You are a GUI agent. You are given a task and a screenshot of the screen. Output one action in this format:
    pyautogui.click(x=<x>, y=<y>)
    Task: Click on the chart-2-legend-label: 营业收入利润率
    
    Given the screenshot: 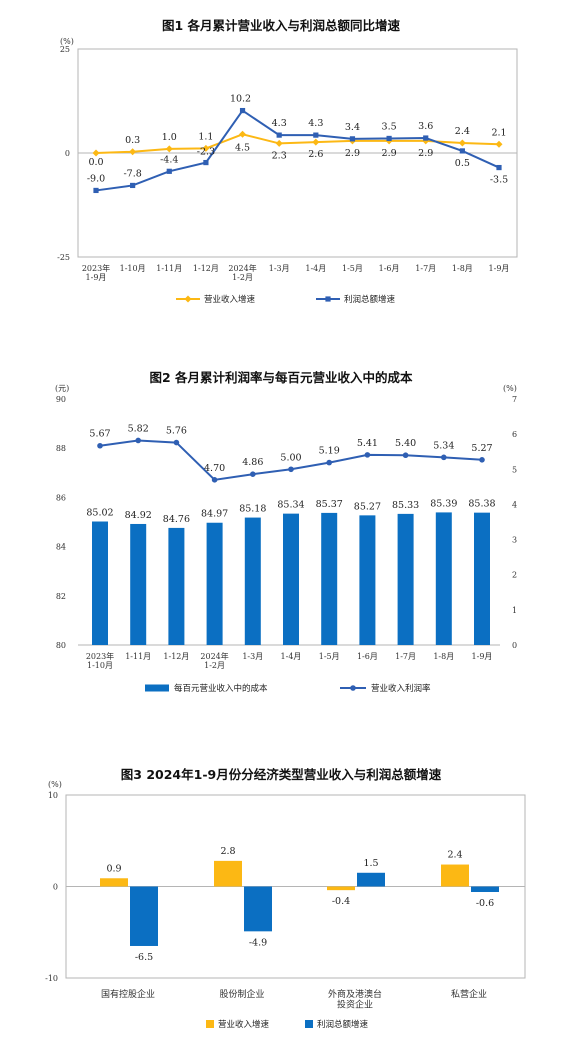 What is the action you would take?
    pyautogui.click(x=401, y=688)
    